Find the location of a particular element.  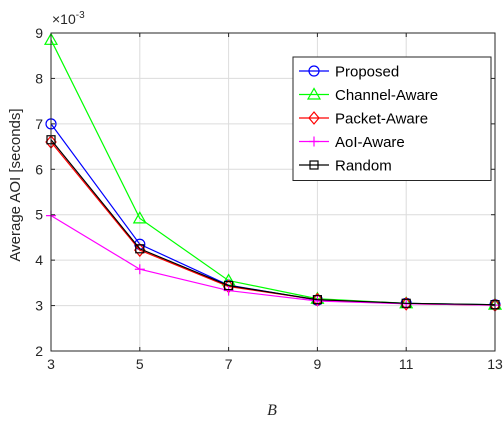

legend-label: Proposed is located at coordinates (367, 72).